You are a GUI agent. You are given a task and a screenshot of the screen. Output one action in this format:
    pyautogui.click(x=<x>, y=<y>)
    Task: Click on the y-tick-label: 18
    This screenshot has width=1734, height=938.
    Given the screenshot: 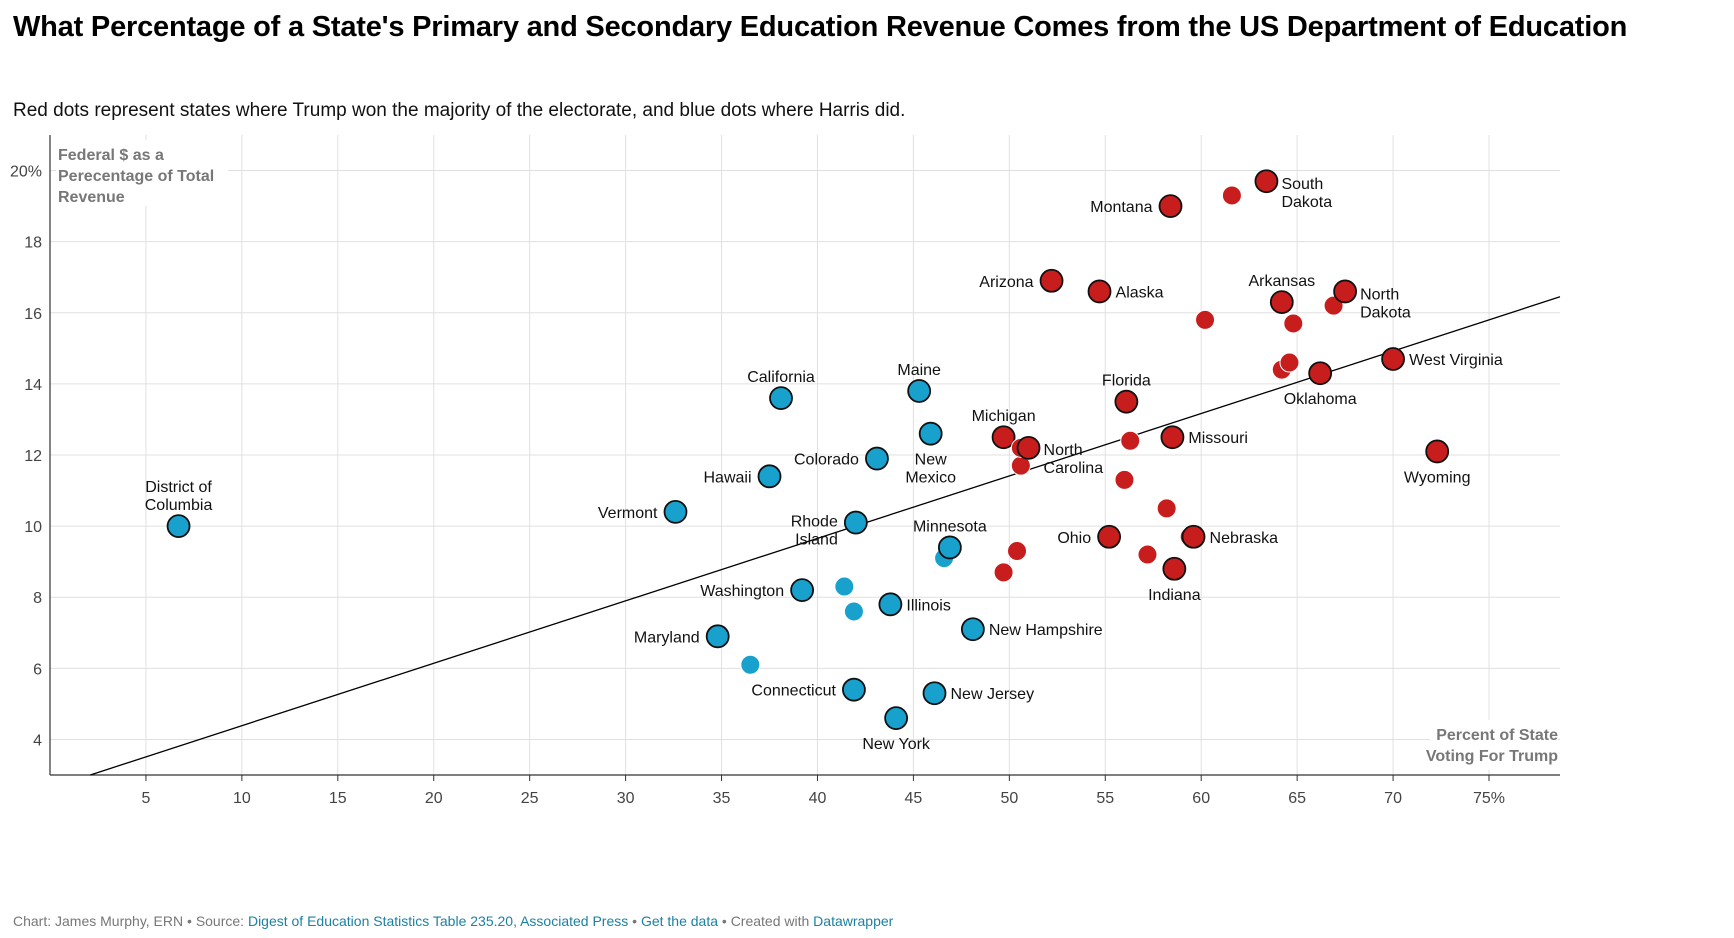 What is the action you would take?
    pyautogui.click(x=33, y=243)
    